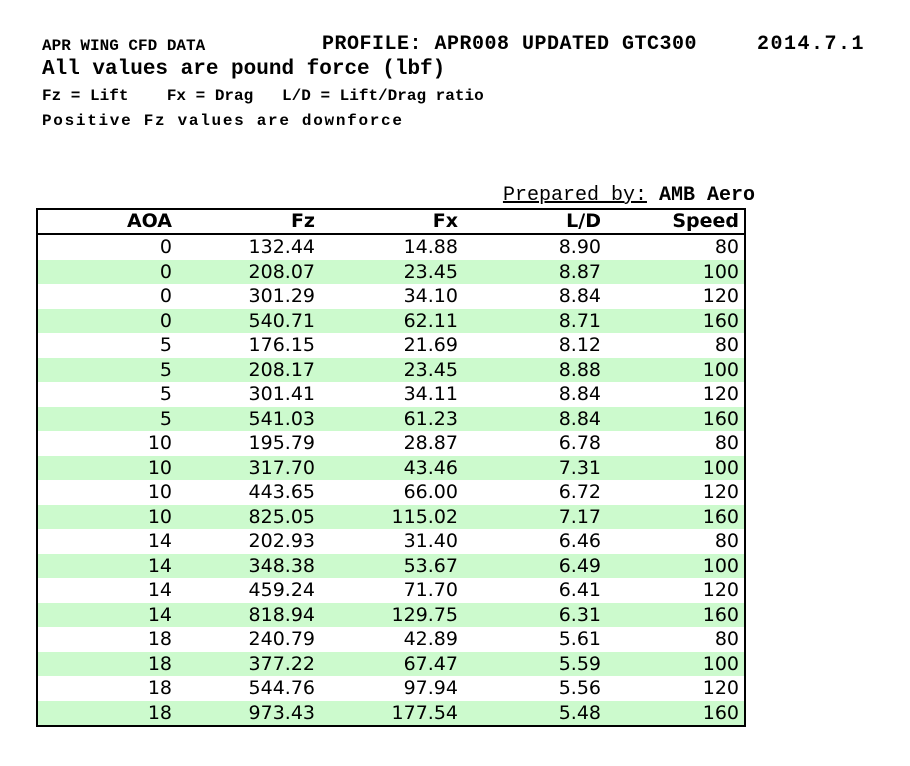 The width and height of the screenshot is (910, 766). I want to click on table-cell: 5.61, so click(579, 639).